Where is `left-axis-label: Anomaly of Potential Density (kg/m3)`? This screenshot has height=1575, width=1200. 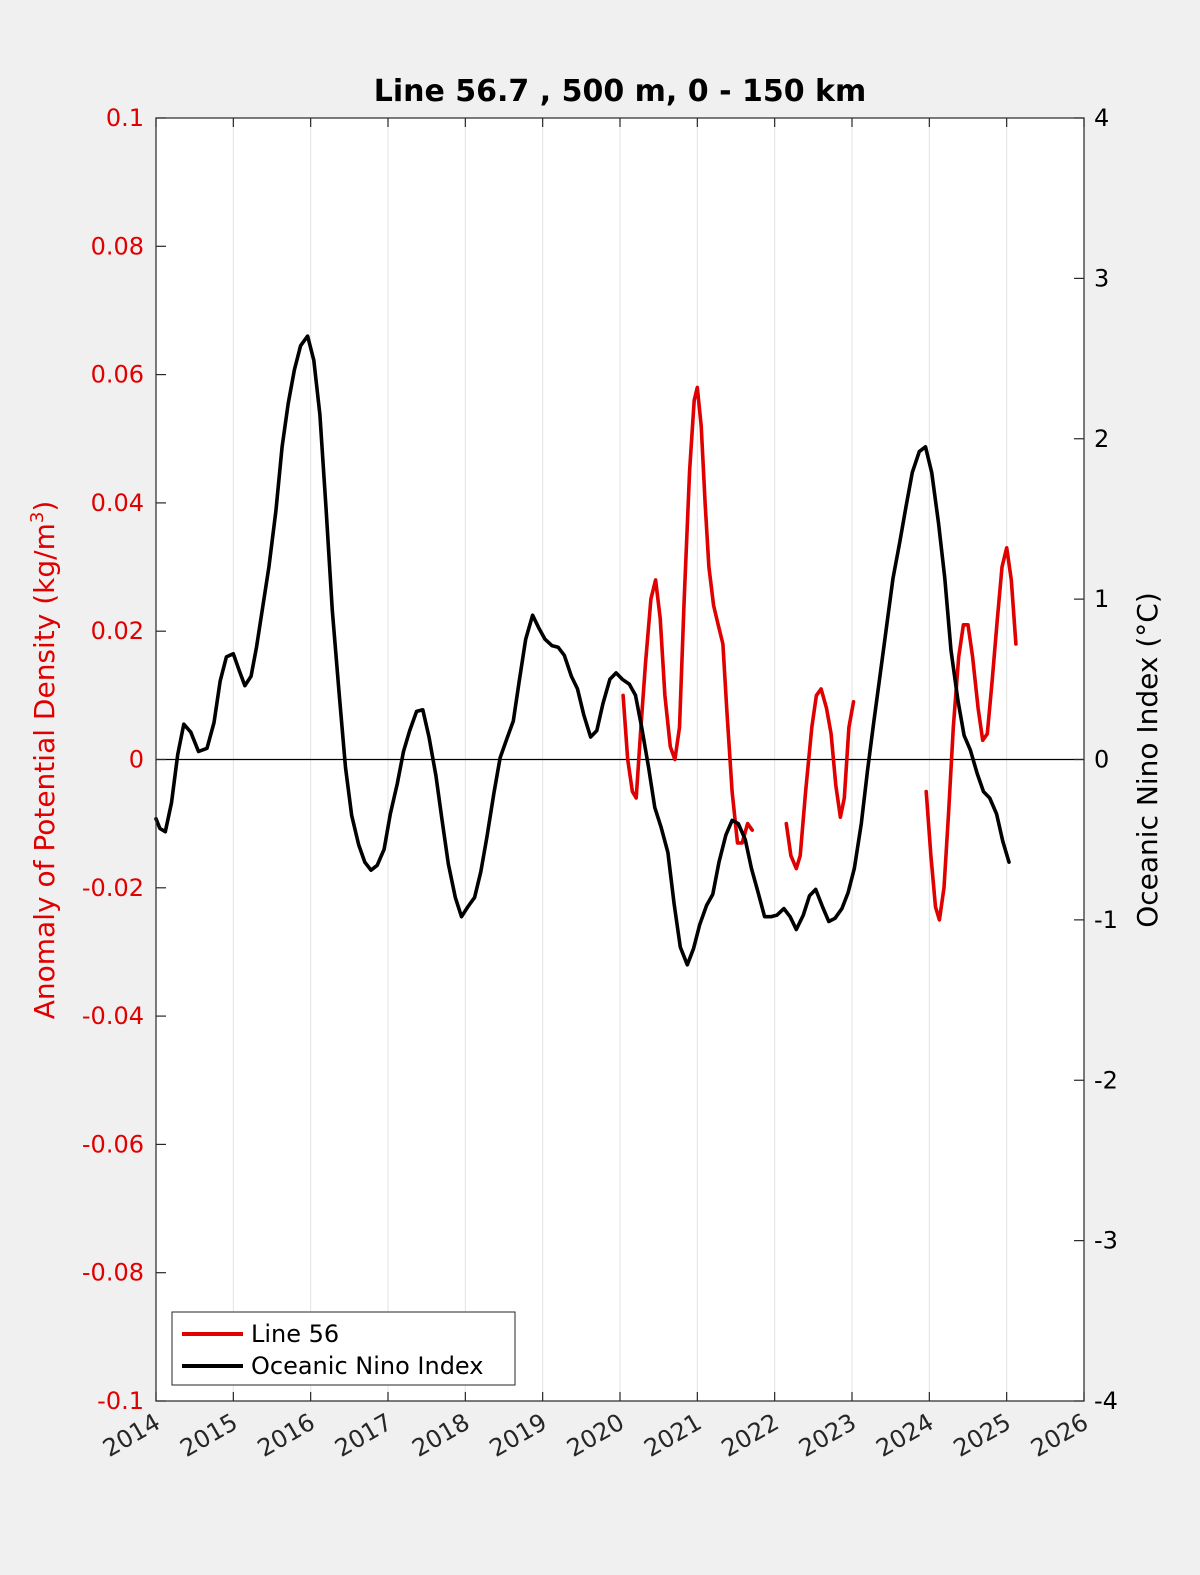
left-axis-label: Anomaly of Potential Density (kg/m3) is located at coordinates (44, 760).